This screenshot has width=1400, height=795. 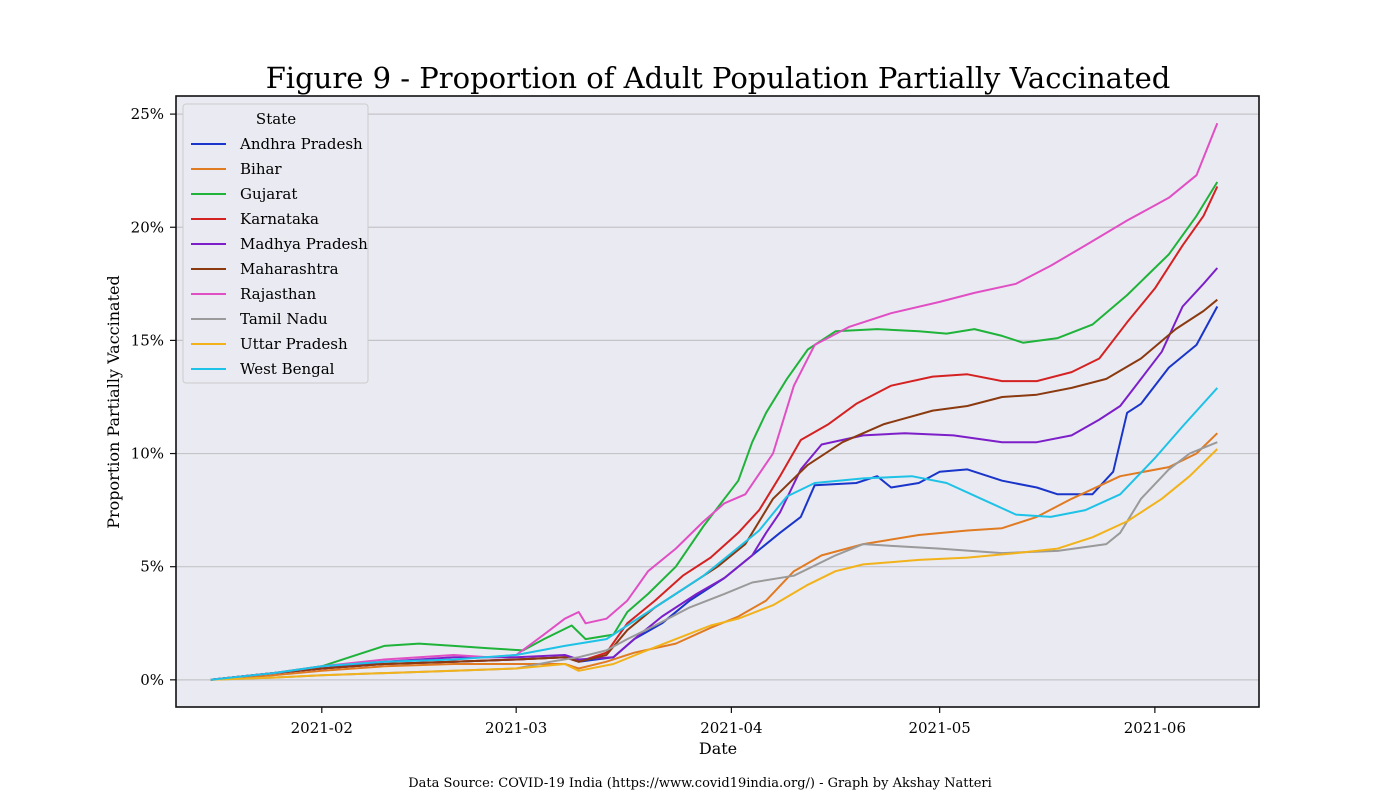 What do you see at coordinates (731, 728) in the screenshot?
I see `x-tick-label: 2021-04` at bounding box center [731, 728].